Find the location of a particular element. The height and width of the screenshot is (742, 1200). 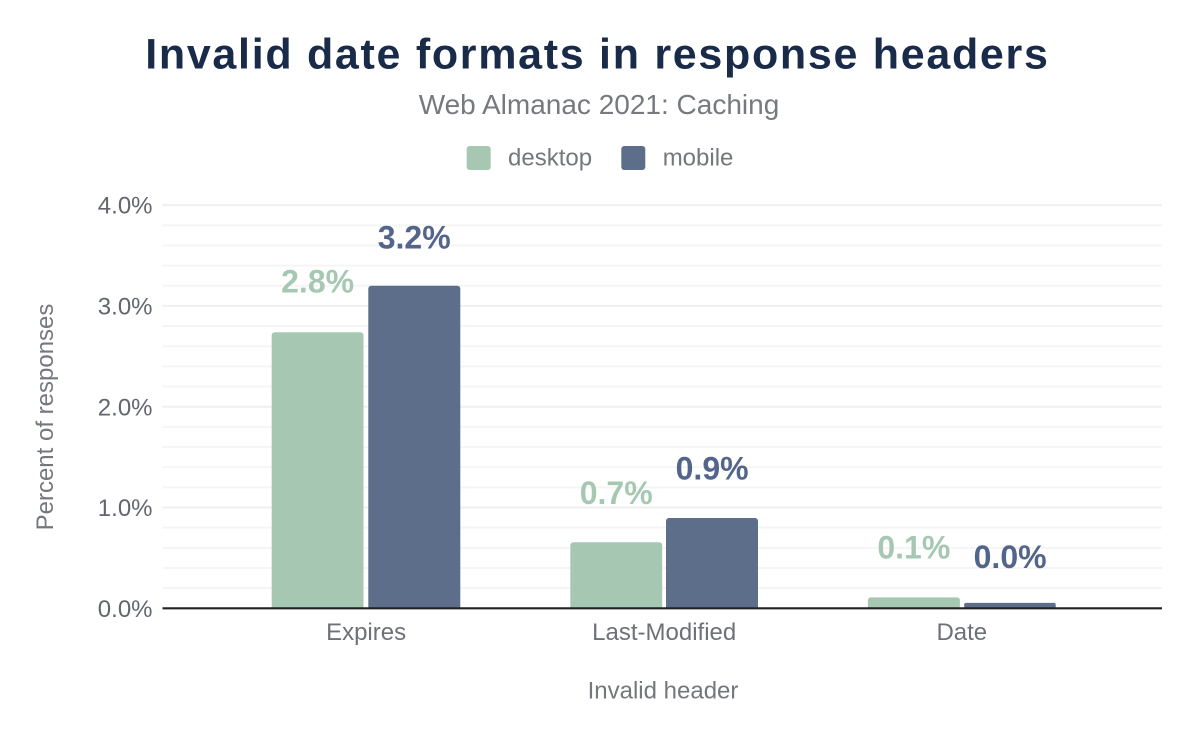

svg-text: 2.0% is located at coordinates (125, 407).